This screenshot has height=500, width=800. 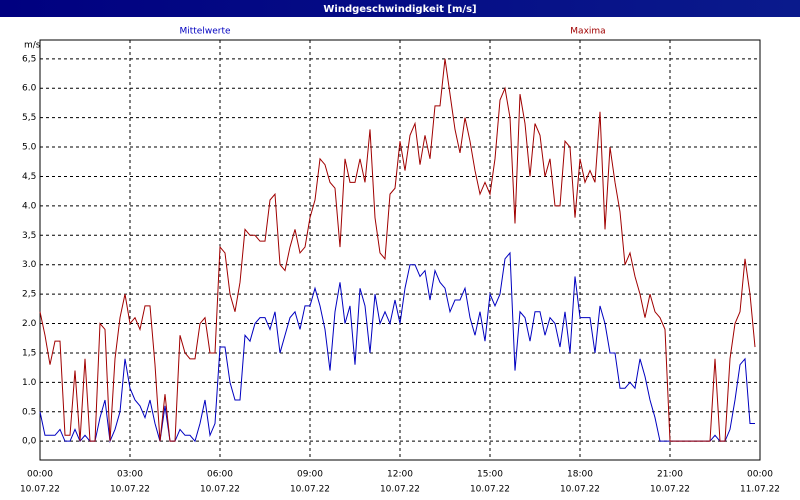 I want to click on y-tick-label: 0,0, so click(x=29, y=442).